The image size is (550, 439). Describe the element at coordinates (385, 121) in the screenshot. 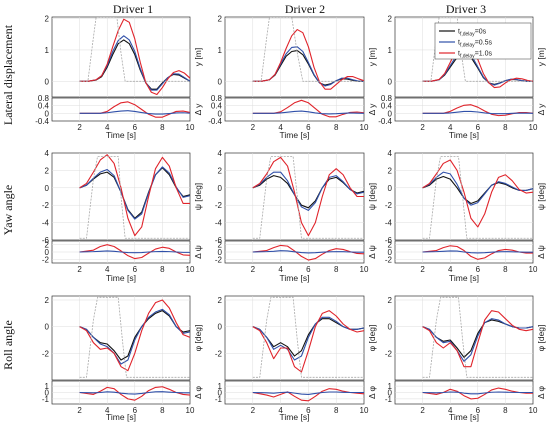

I see `delta-r1c3-ytick-label: -0.4` at that location.